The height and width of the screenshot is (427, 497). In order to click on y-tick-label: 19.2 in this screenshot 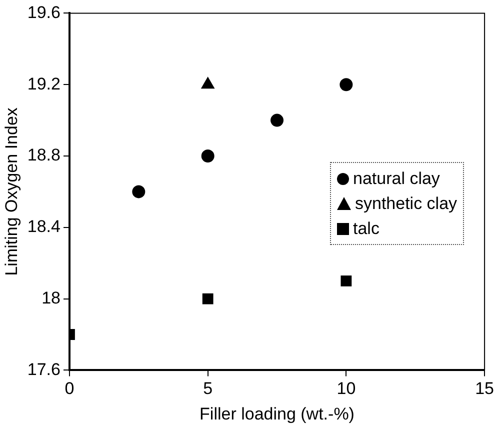, I will do `click(43, 84)`.